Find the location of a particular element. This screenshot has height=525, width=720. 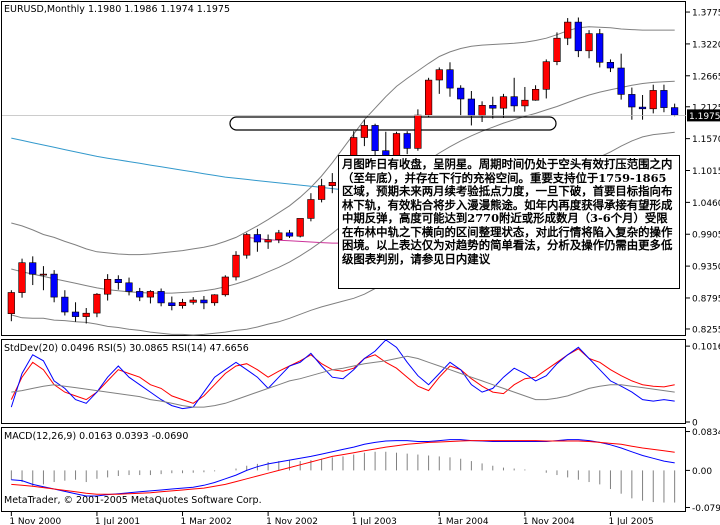

macd-plot is located at coordinates (343, 471).